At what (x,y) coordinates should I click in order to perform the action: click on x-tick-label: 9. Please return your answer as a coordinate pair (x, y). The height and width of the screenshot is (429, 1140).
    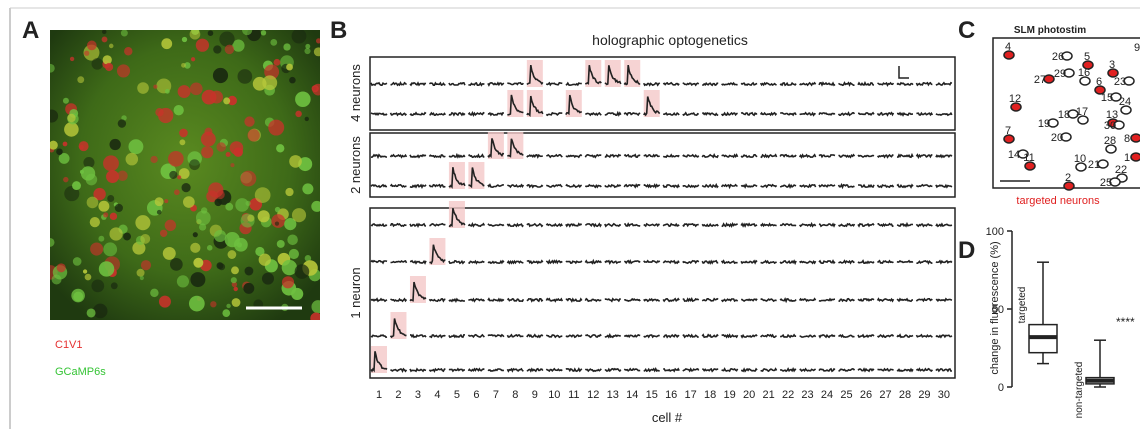
    Looking at the image, I should click on (535, 395).